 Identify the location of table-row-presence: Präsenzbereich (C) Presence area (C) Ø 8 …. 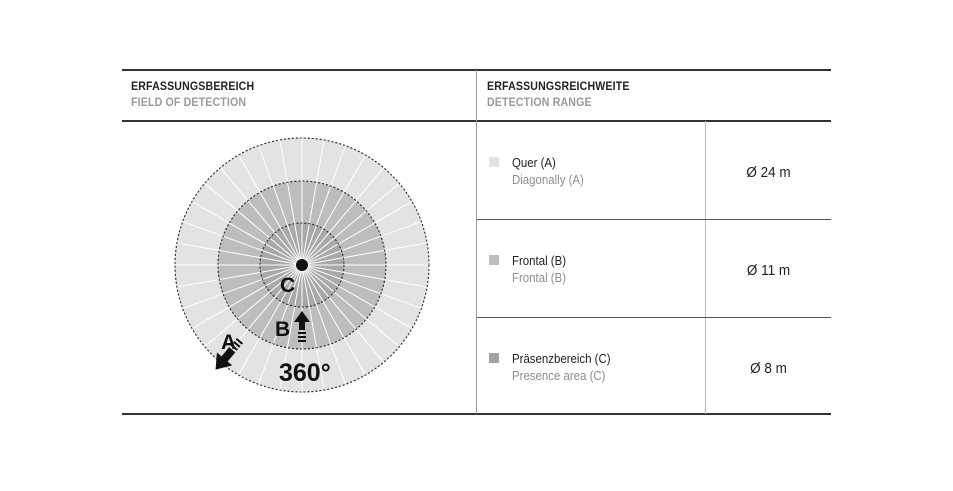
(654, 366).